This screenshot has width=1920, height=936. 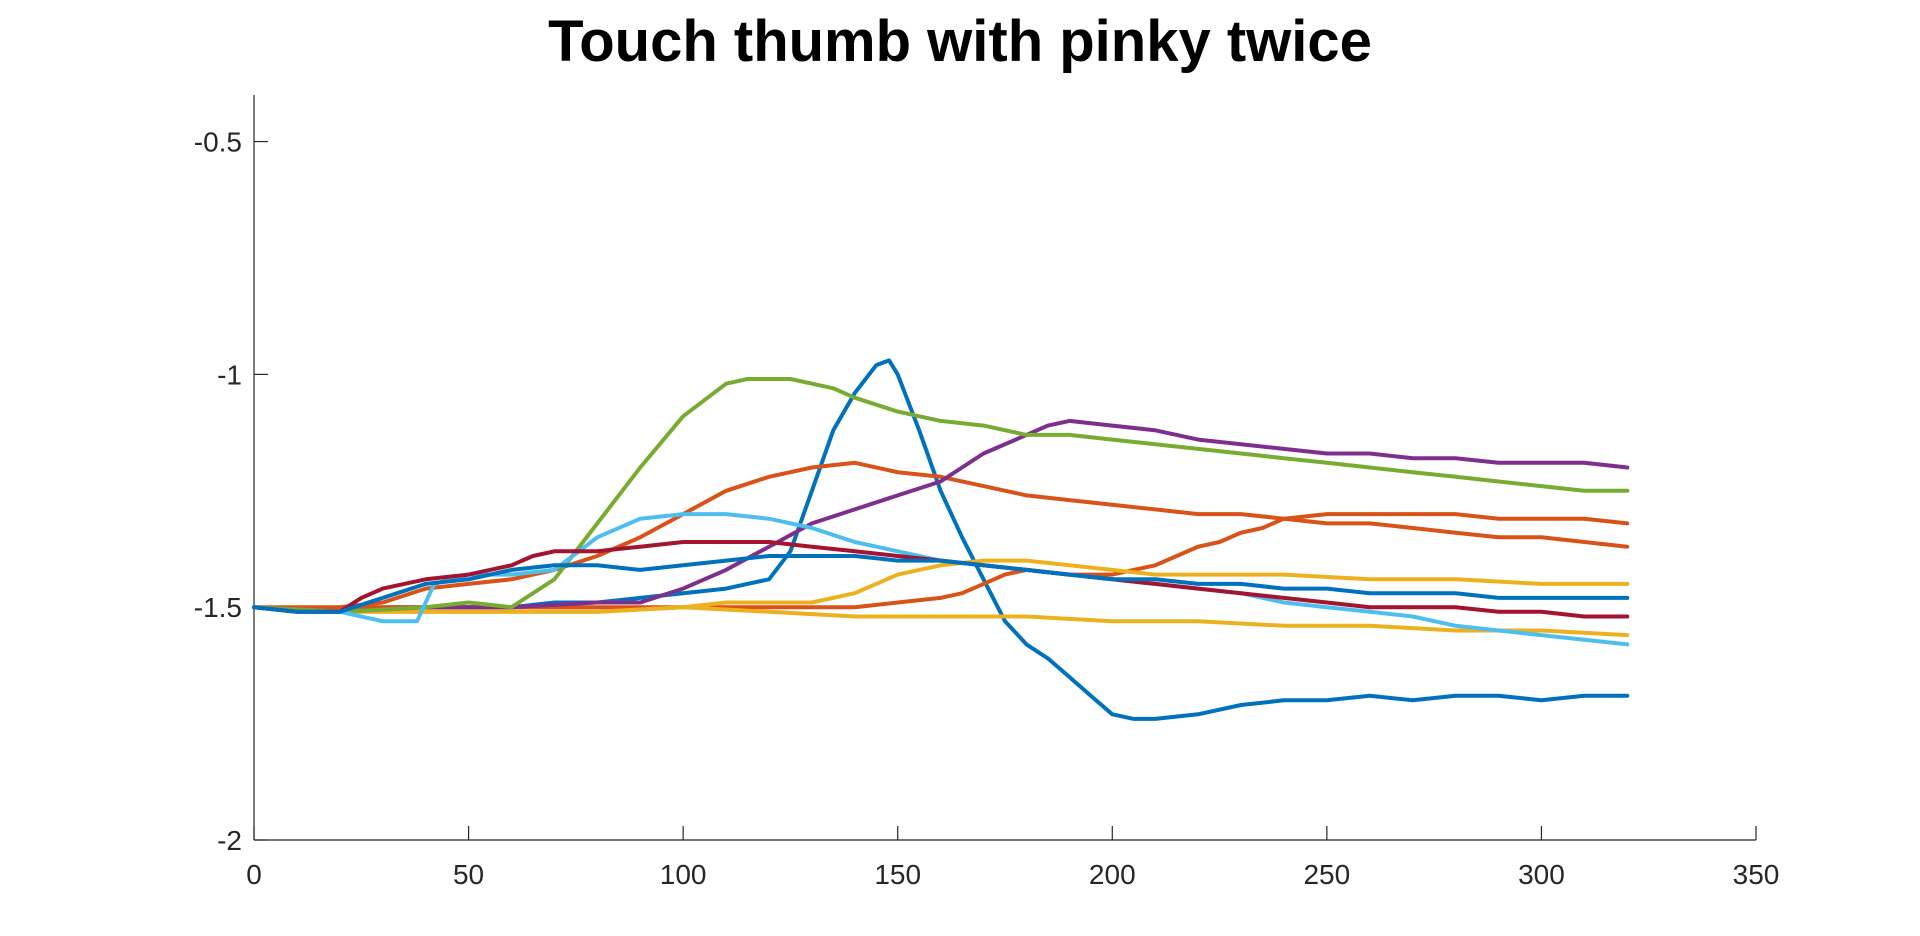 What do you see at coordinates (1326, 874) in the screenshot?
I see `x-tick-label: 250` at bounding box center [1326, 874].